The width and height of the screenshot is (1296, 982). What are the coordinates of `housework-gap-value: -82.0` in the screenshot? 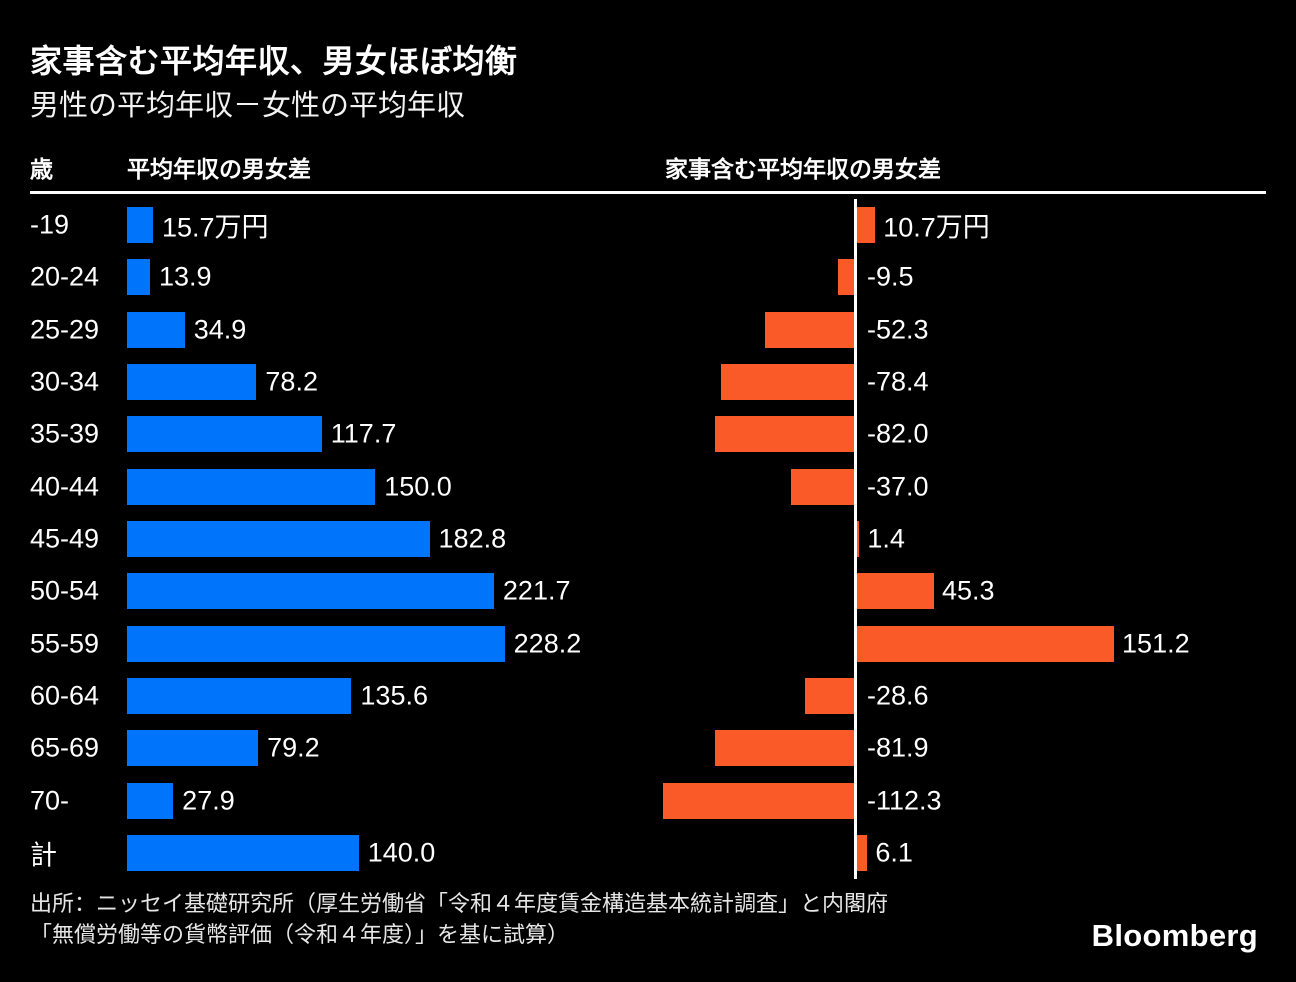 It's located at (898, 433).